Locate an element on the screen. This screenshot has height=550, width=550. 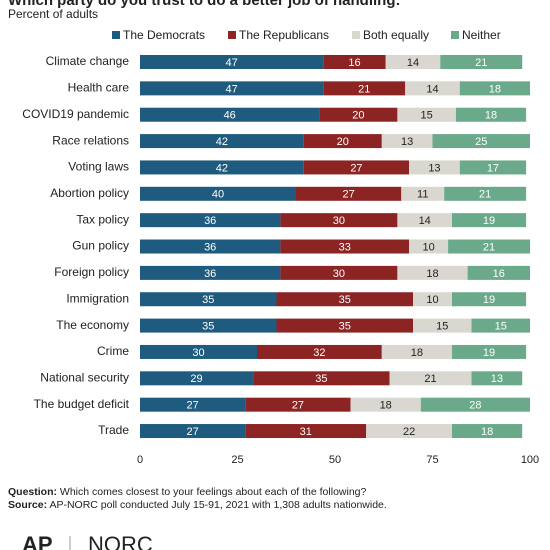
value-label: 36 is located at coordinates (210, 247).